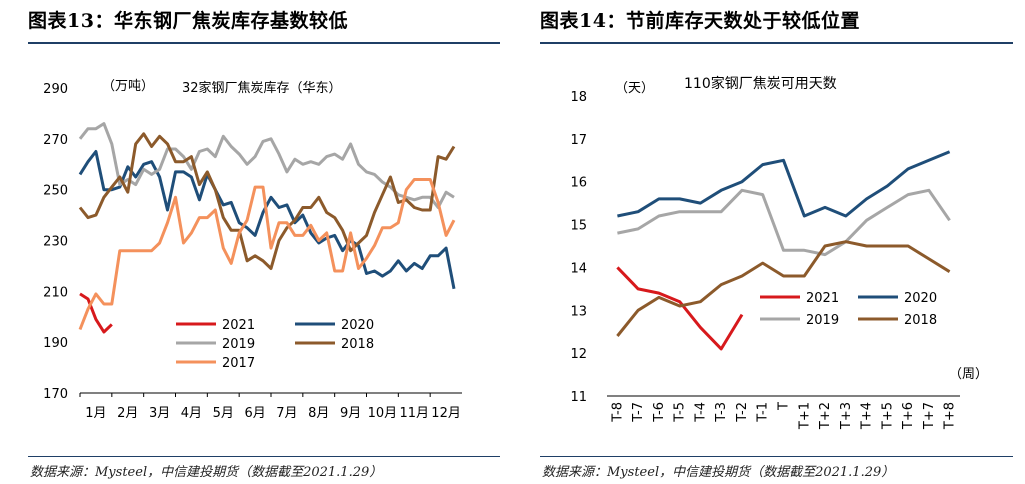  What do you see at coordinates (804, 416) in the screenshot?
I see `x-tick-label: T+1` at bounding box center [804, 416].